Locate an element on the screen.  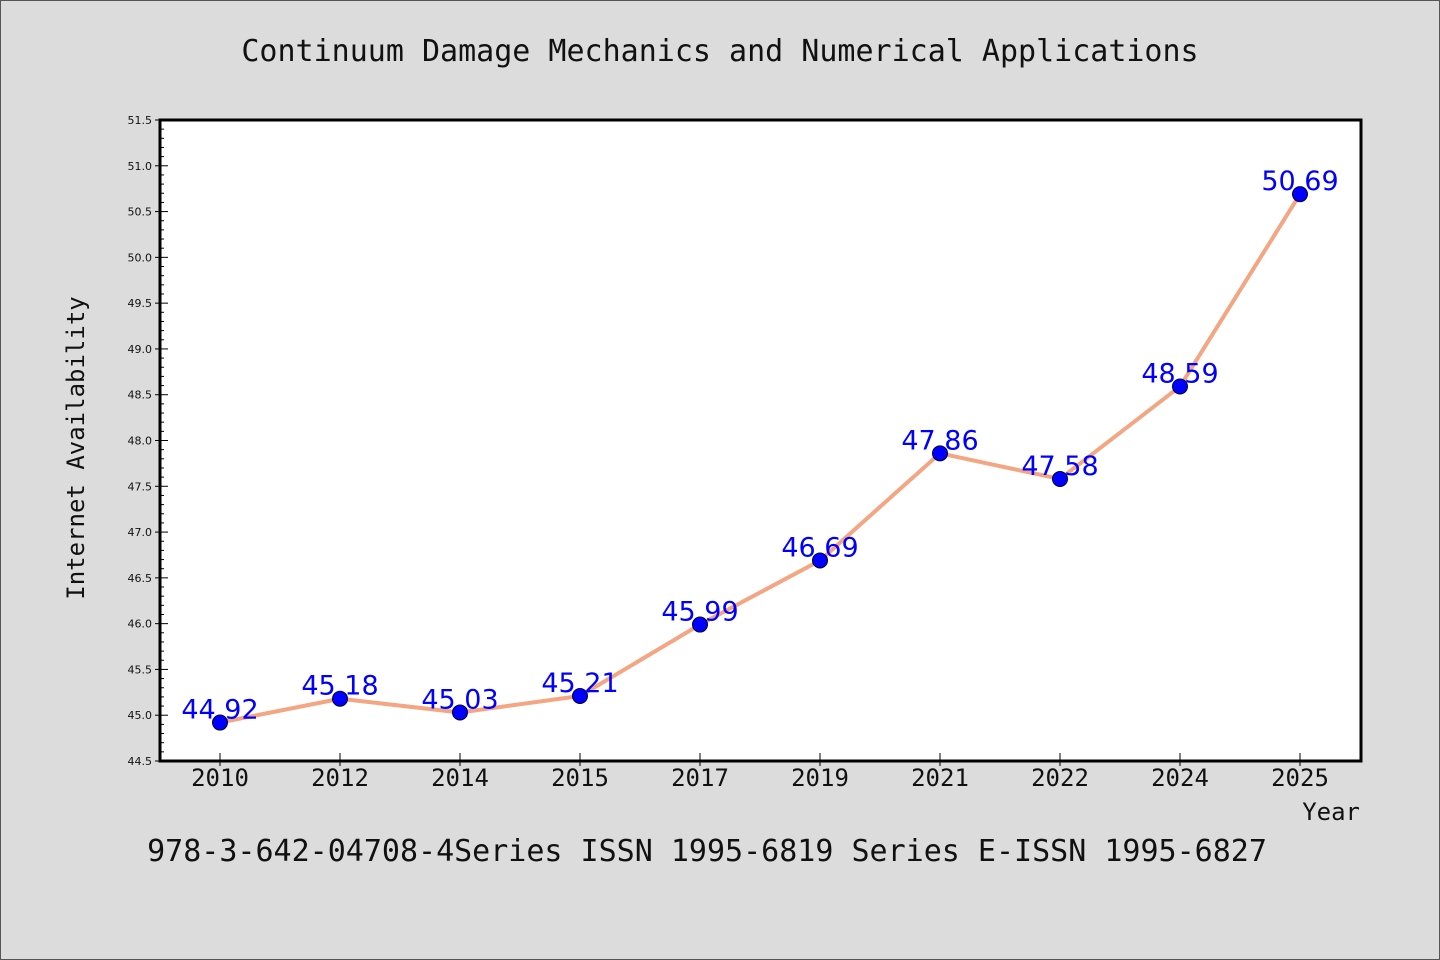
data-point-label: 50.69 is located at coordinates (1299, 181).